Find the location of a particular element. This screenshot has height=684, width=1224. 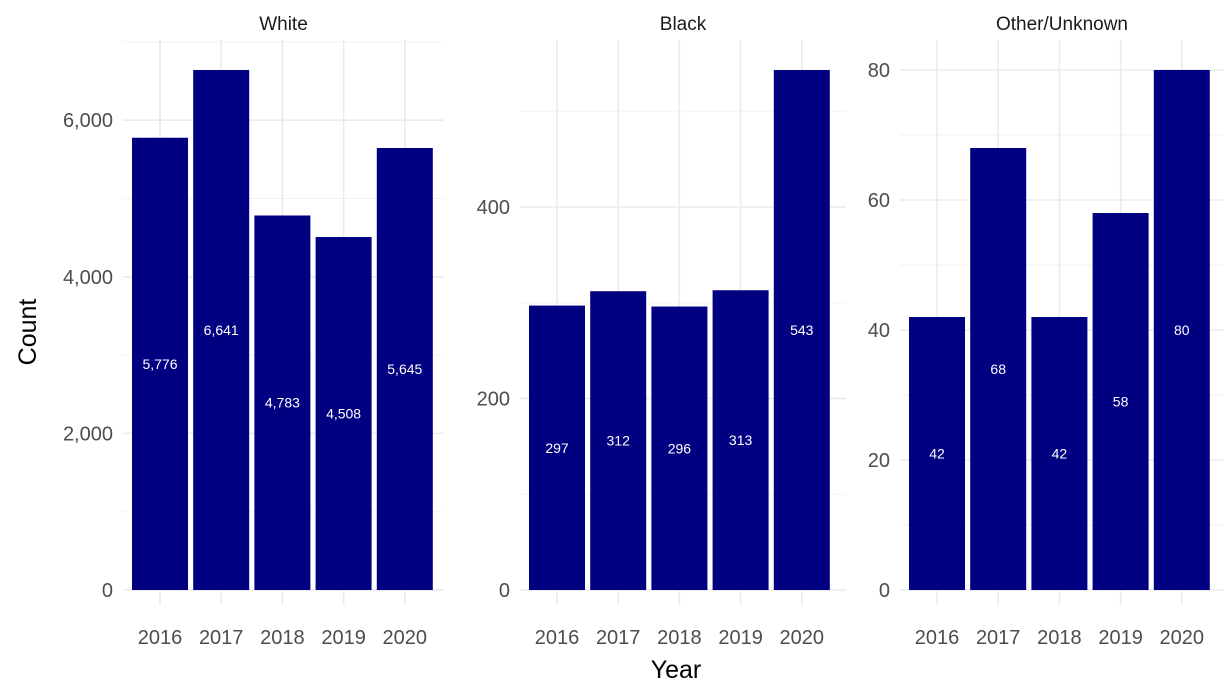

y-tick-label: 60 is located at coordinates (879, 201).